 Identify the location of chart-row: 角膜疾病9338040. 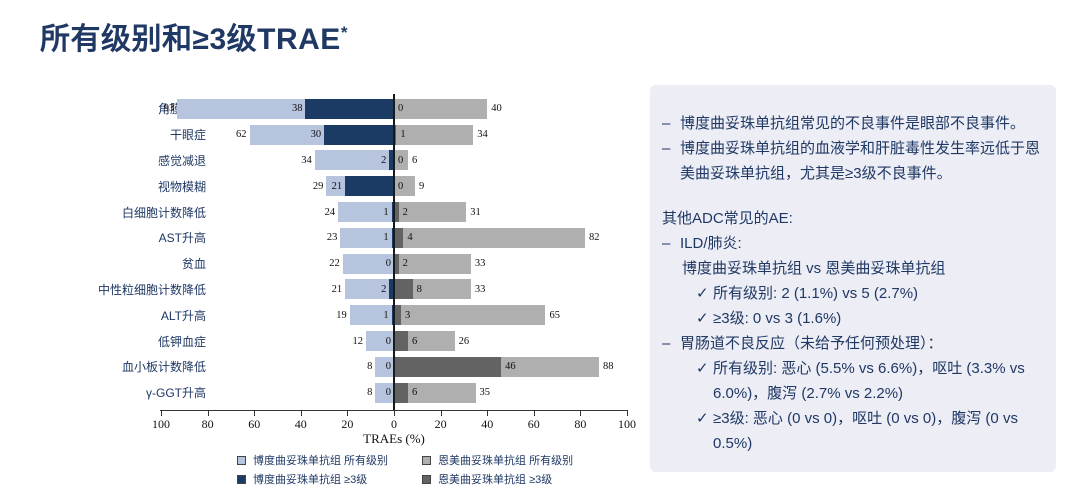
(330, 109).